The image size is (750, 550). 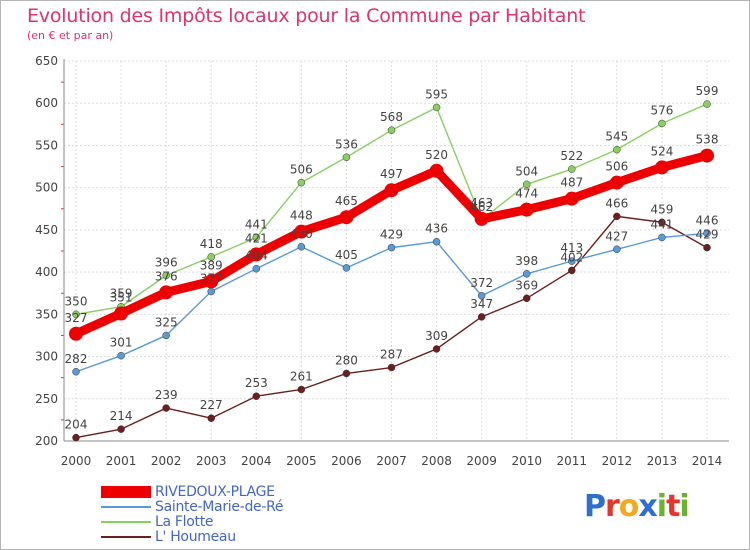 What do you see at coordinates (219, 507) in the screenshot?
I see `legend-label: Sainte-Marie-de-Ré` at bounding box center [219, 507].